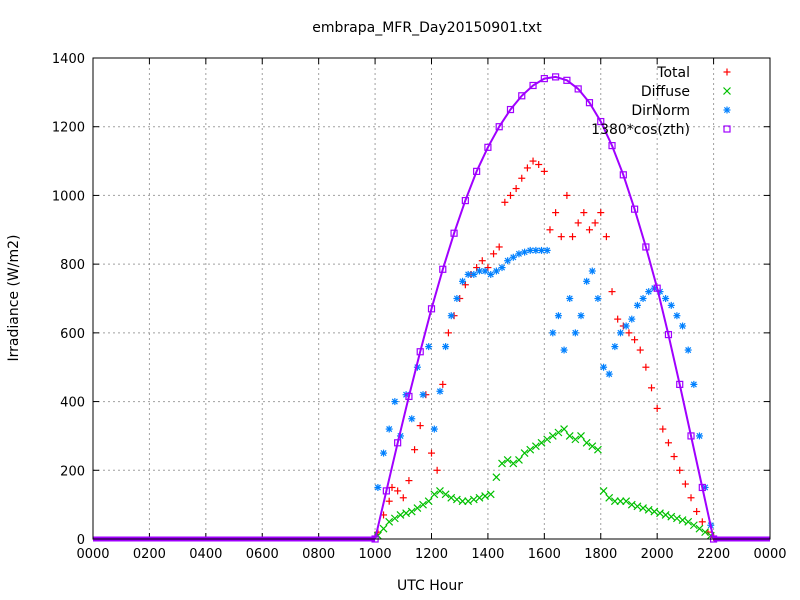 The image size is (800, 600). What do you see at coordinates (81, 540) in the screenshot?
I see `y-tick-label: 0` at bounding box center [81, 540].